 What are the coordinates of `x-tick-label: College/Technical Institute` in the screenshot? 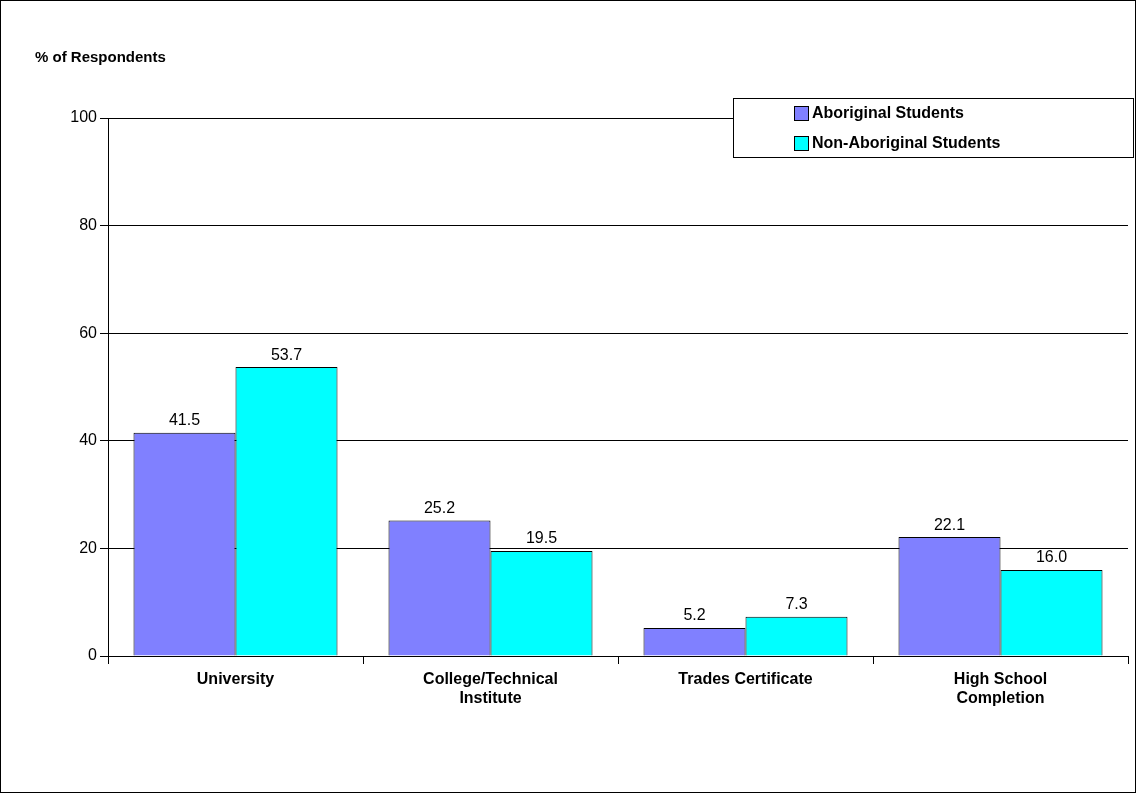 It's located at (490, 688).